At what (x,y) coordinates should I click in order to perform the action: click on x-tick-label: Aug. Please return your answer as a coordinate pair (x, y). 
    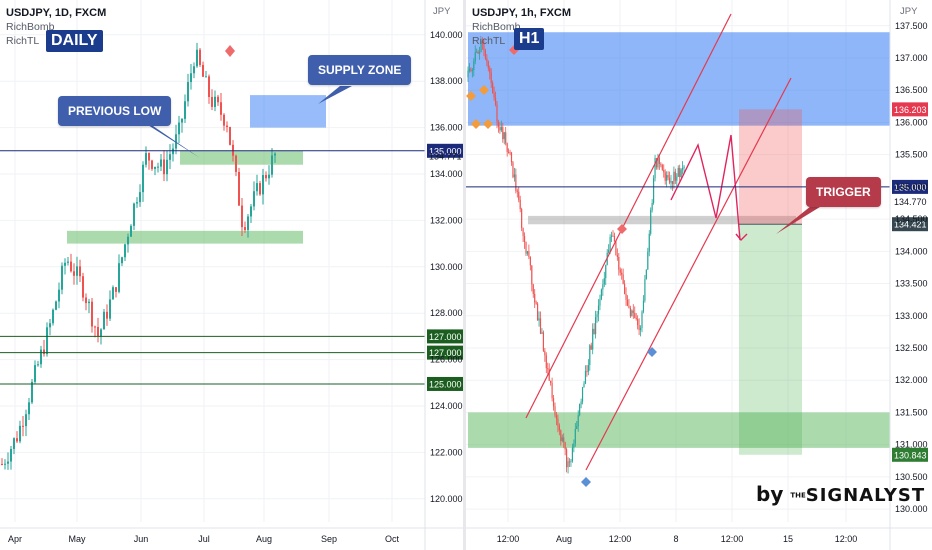
    Looking at the image, I should click on (564, 539).